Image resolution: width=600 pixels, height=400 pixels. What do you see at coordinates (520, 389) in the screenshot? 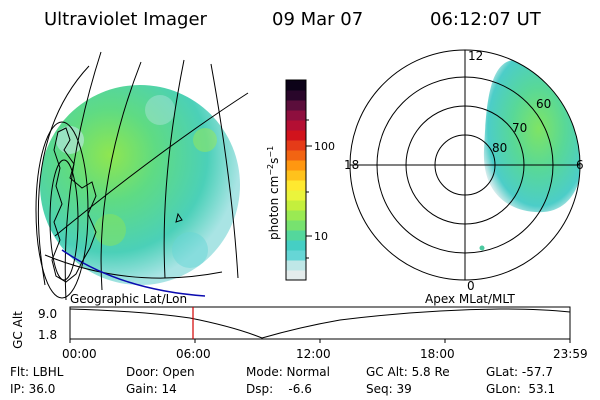
I see `status-glon: GLon: 53.1` at bounding box center [520, 389].